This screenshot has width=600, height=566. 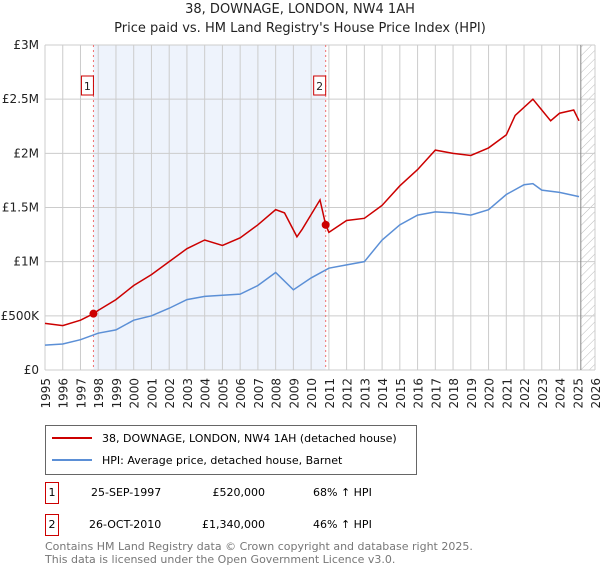 What do you see at coordinates (20, 99) in the screenshot?
I see `y-tick-label: £2.5M` at bounding box center [20, 99].